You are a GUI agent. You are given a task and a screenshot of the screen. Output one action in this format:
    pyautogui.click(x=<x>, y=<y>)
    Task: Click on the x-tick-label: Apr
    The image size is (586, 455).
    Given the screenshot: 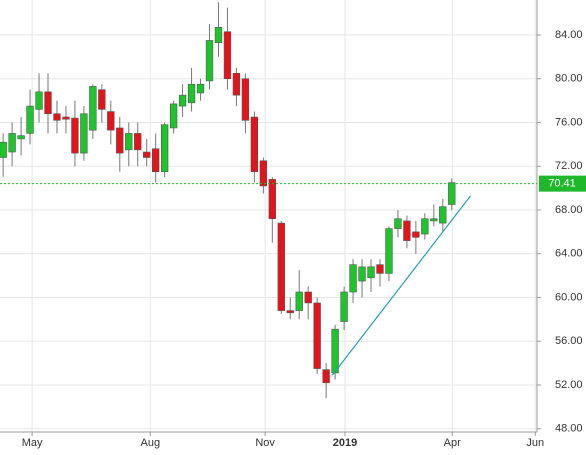 What is the action you would take?
    pyautogui.click(x=452, y=443)
    